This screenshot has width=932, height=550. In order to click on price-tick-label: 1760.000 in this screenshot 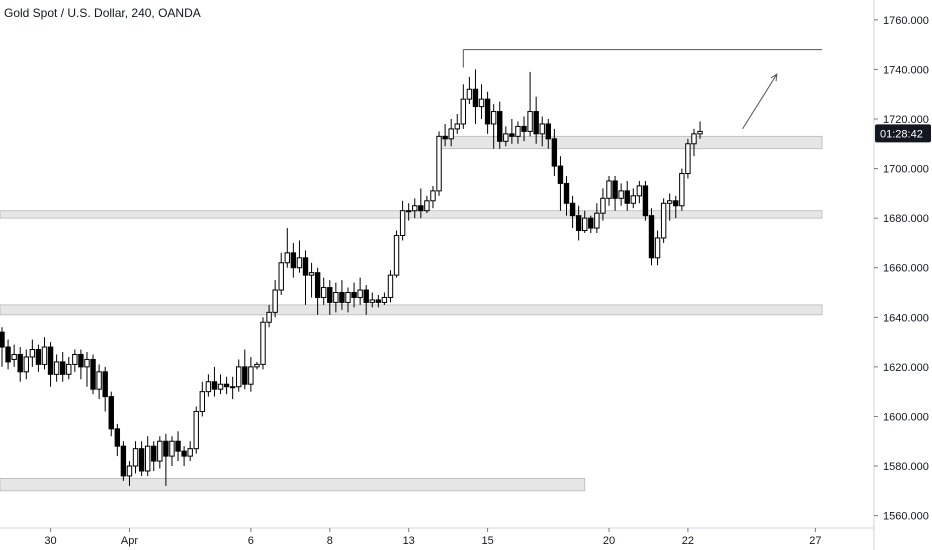, I will do `click(906, 21)`.